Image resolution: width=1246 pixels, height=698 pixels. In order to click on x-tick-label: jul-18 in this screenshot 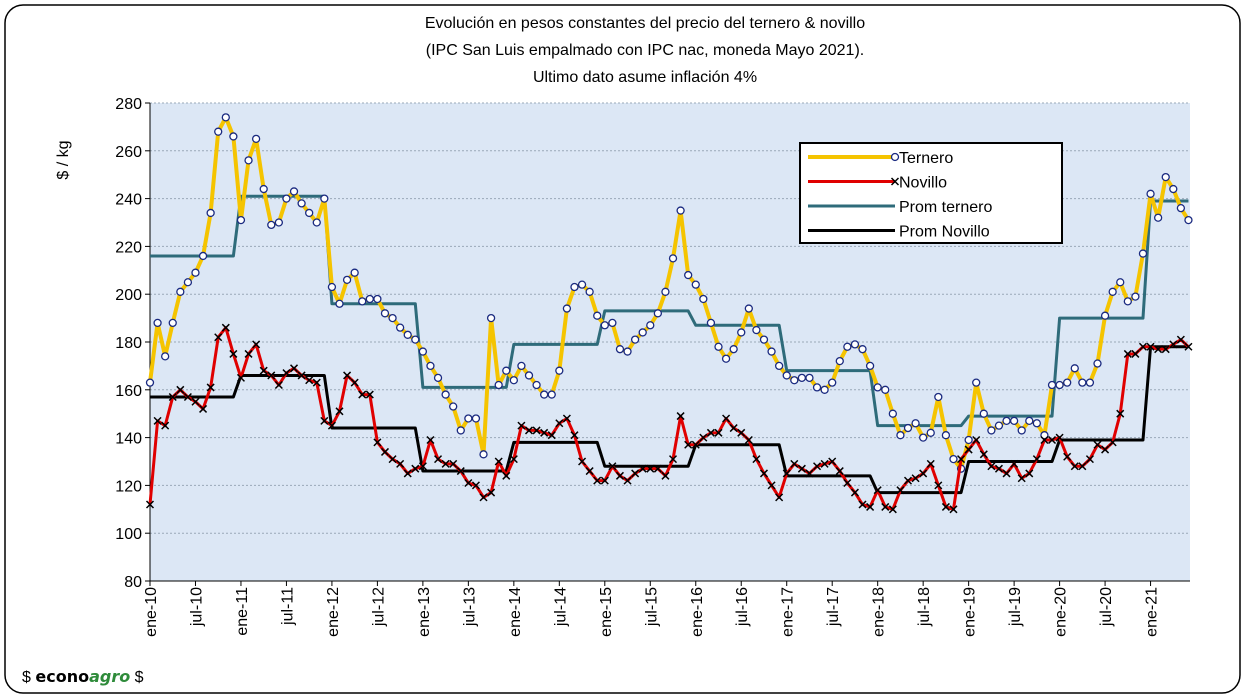, I will do `click(924, 607)`.